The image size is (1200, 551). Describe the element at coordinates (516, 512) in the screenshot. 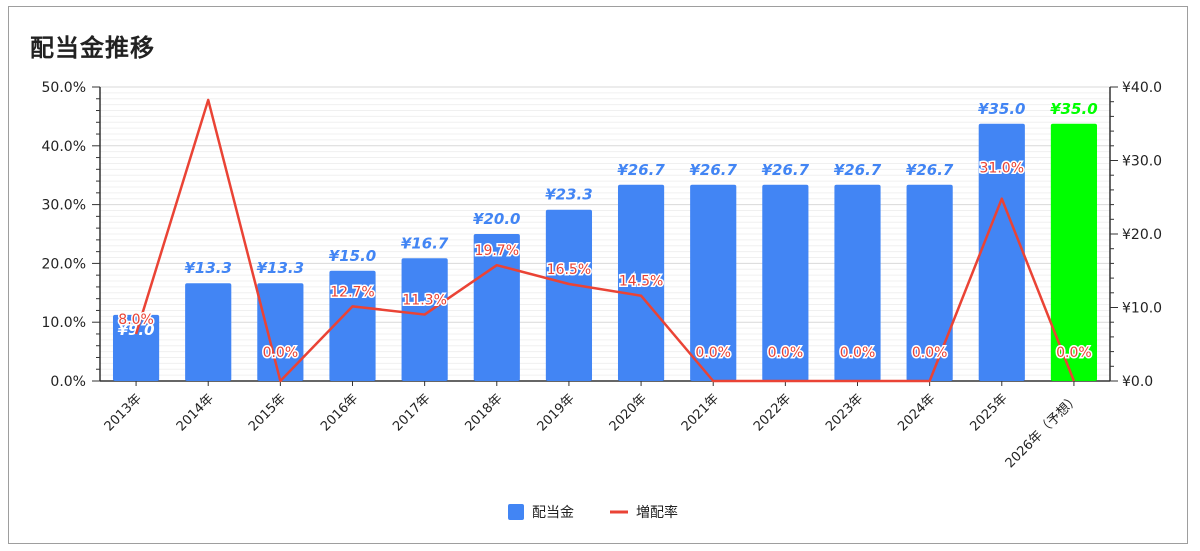

I see `legend-swatch-bar` at that location.